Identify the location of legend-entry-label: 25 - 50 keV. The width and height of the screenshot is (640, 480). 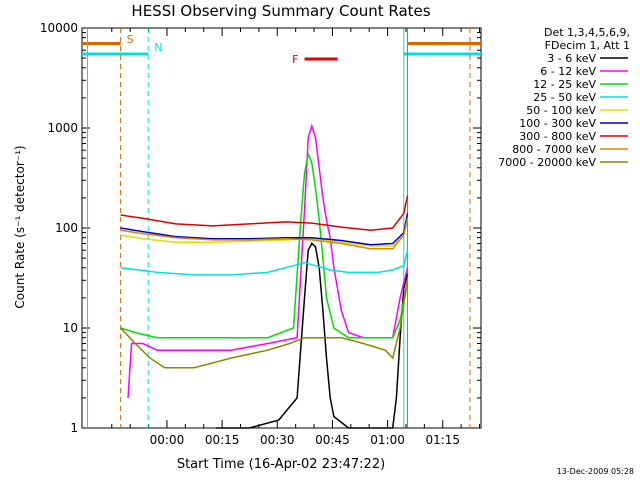
(564, 97).